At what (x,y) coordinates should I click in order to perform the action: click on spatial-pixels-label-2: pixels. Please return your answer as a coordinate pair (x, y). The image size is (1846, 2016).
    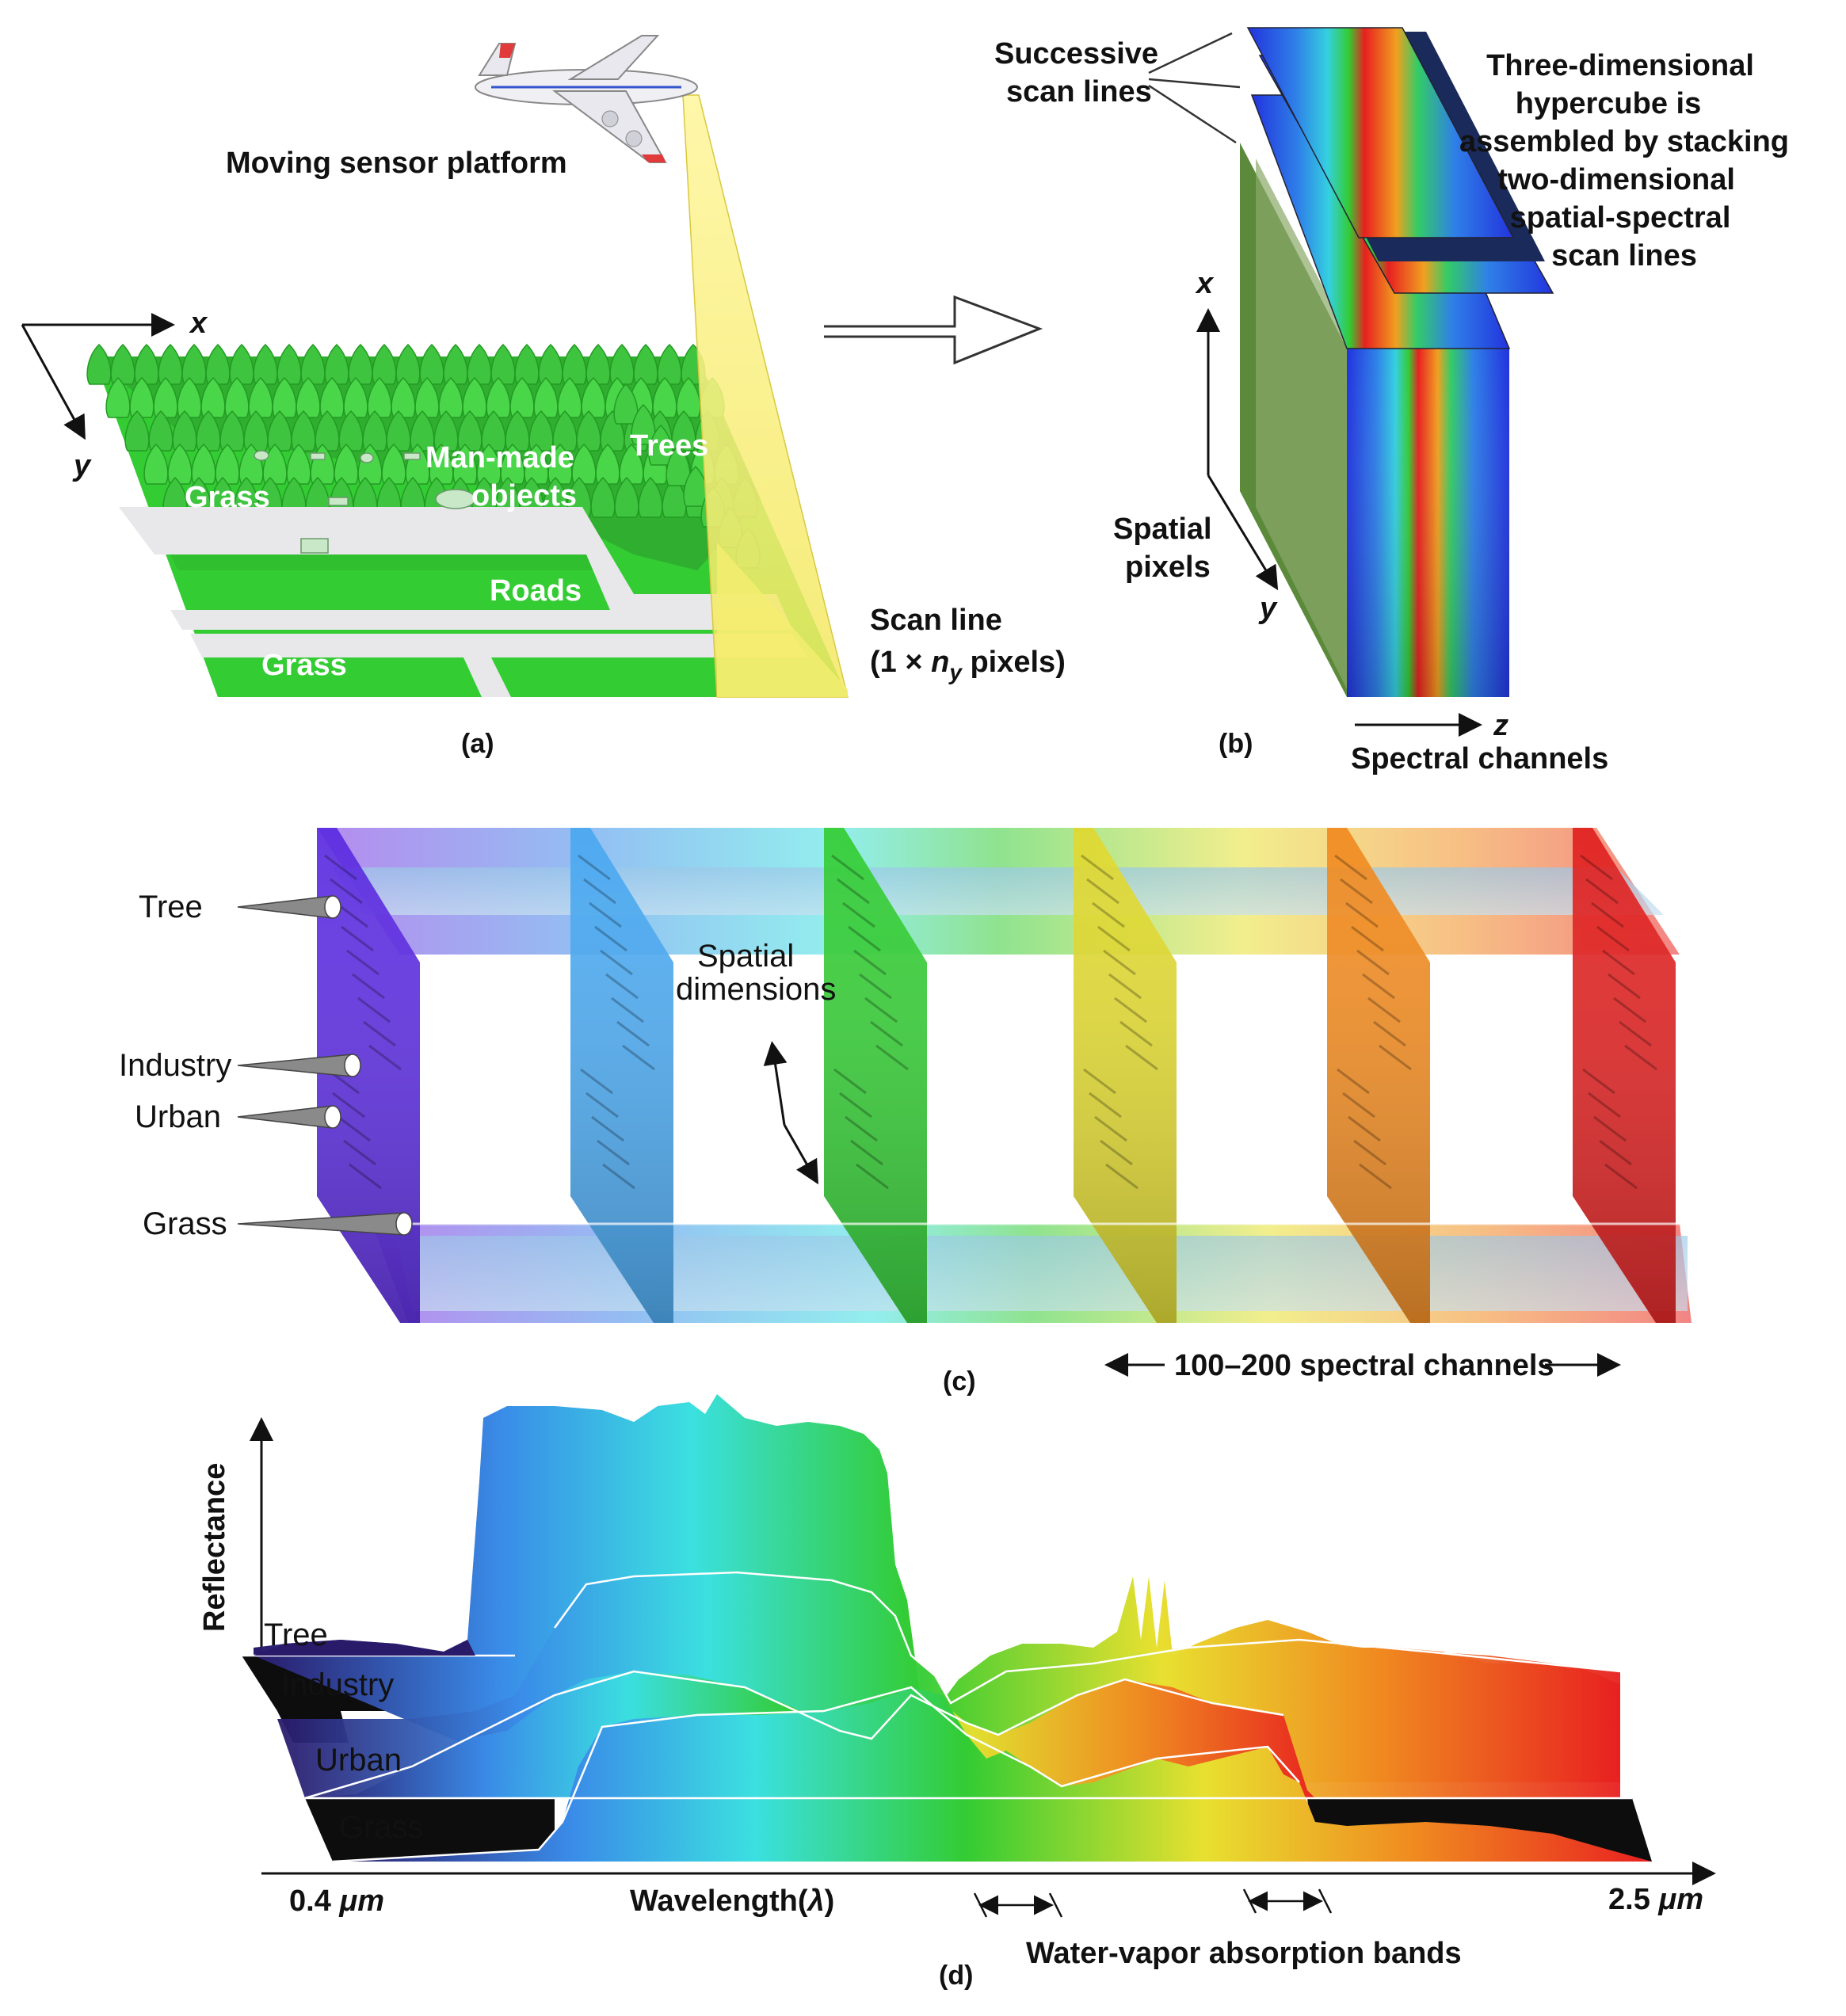
    Looking at the image, I should click on (1168, 567).